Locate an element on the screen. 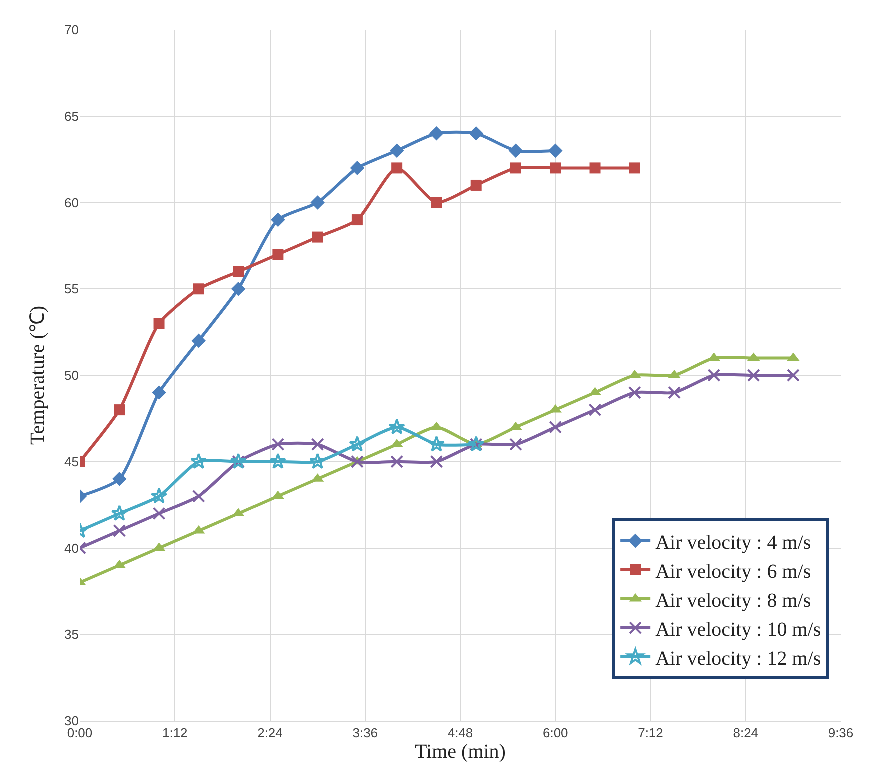  x-tick-label: 1:12 is located at coordinates (175, 733).